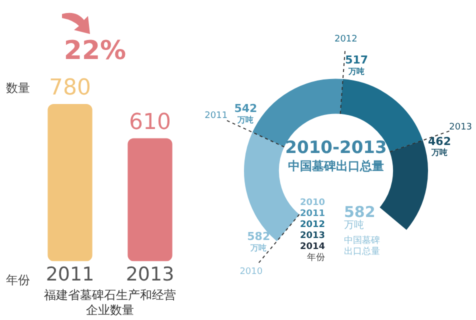  I want to click on text: 22%, so click(95, 51).